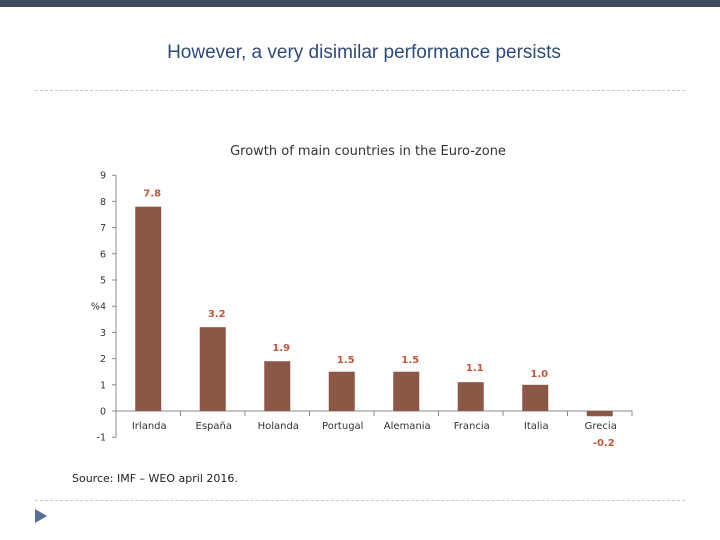 The width and height of the screenshot is (720, 540). I want to click on data-label: 3.2, so click(217, 314).